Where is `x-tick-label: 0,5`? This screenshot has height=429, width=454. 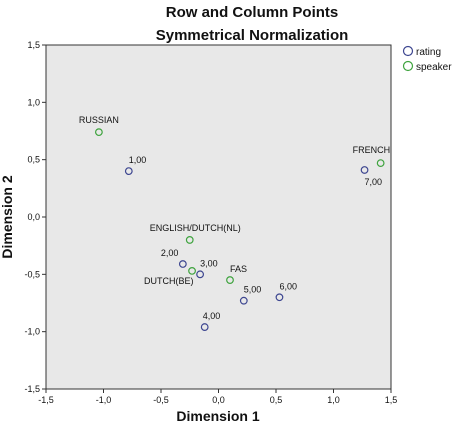
x-tick-label: 0,5 is located at coordinates (276, 400).